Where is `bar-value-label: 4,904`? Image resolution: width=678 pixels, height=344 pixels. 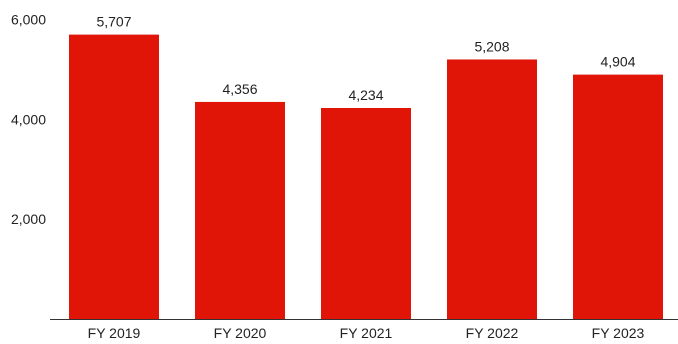 bar-value-label: 4,904 is located at coordinates (617, 62).